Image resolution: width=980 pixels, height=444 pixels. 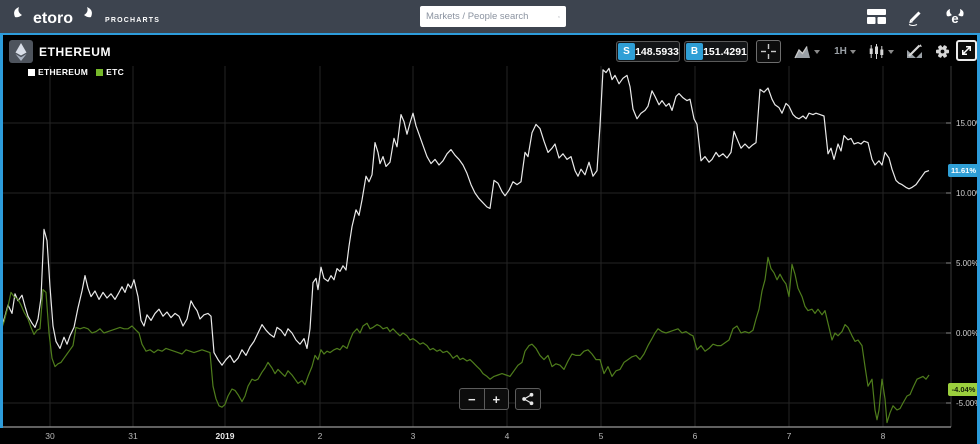 I want to click on pencil-icon, so click(x=915, y=17).